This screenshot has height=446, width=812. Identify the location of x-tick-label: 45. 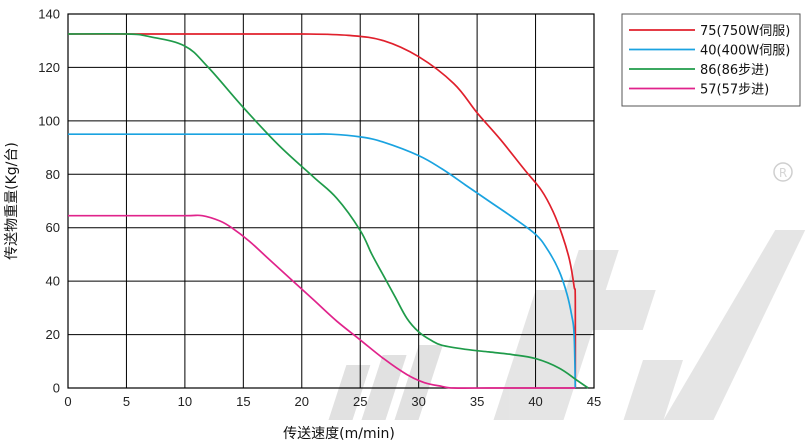
(594, 401).